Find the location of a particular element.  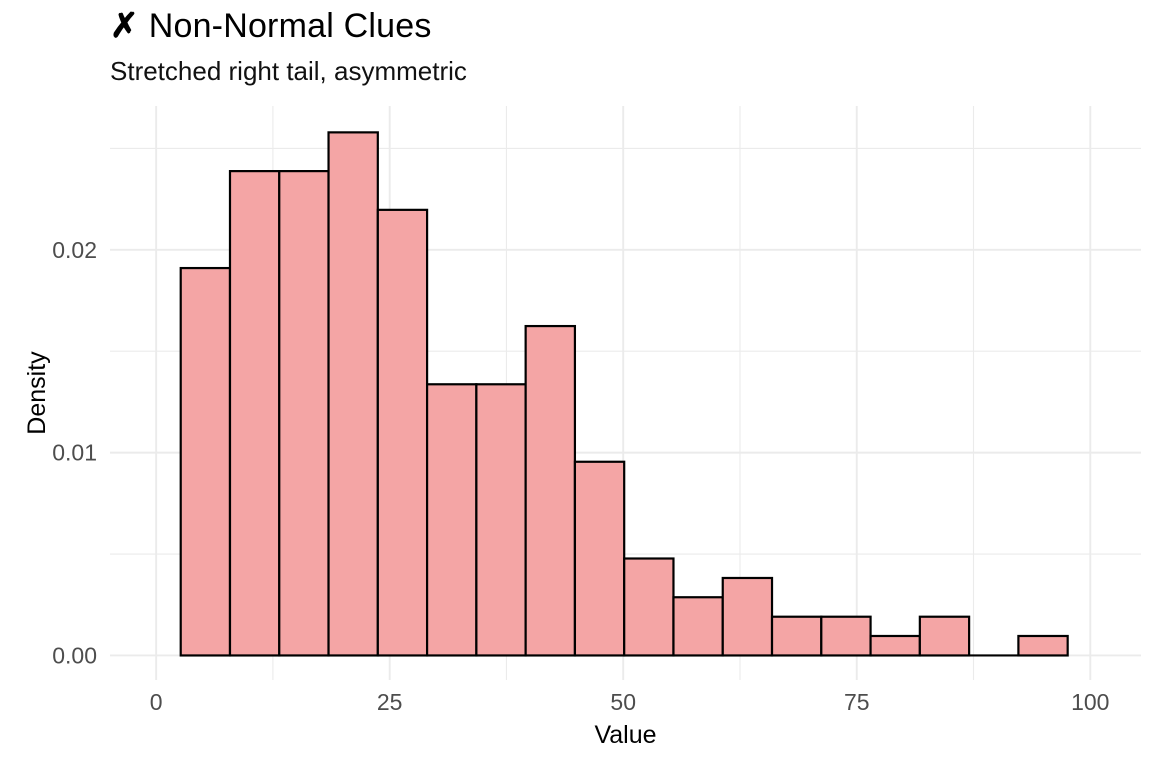

x-tick-label: 25 is located at coordinates (390, 702).